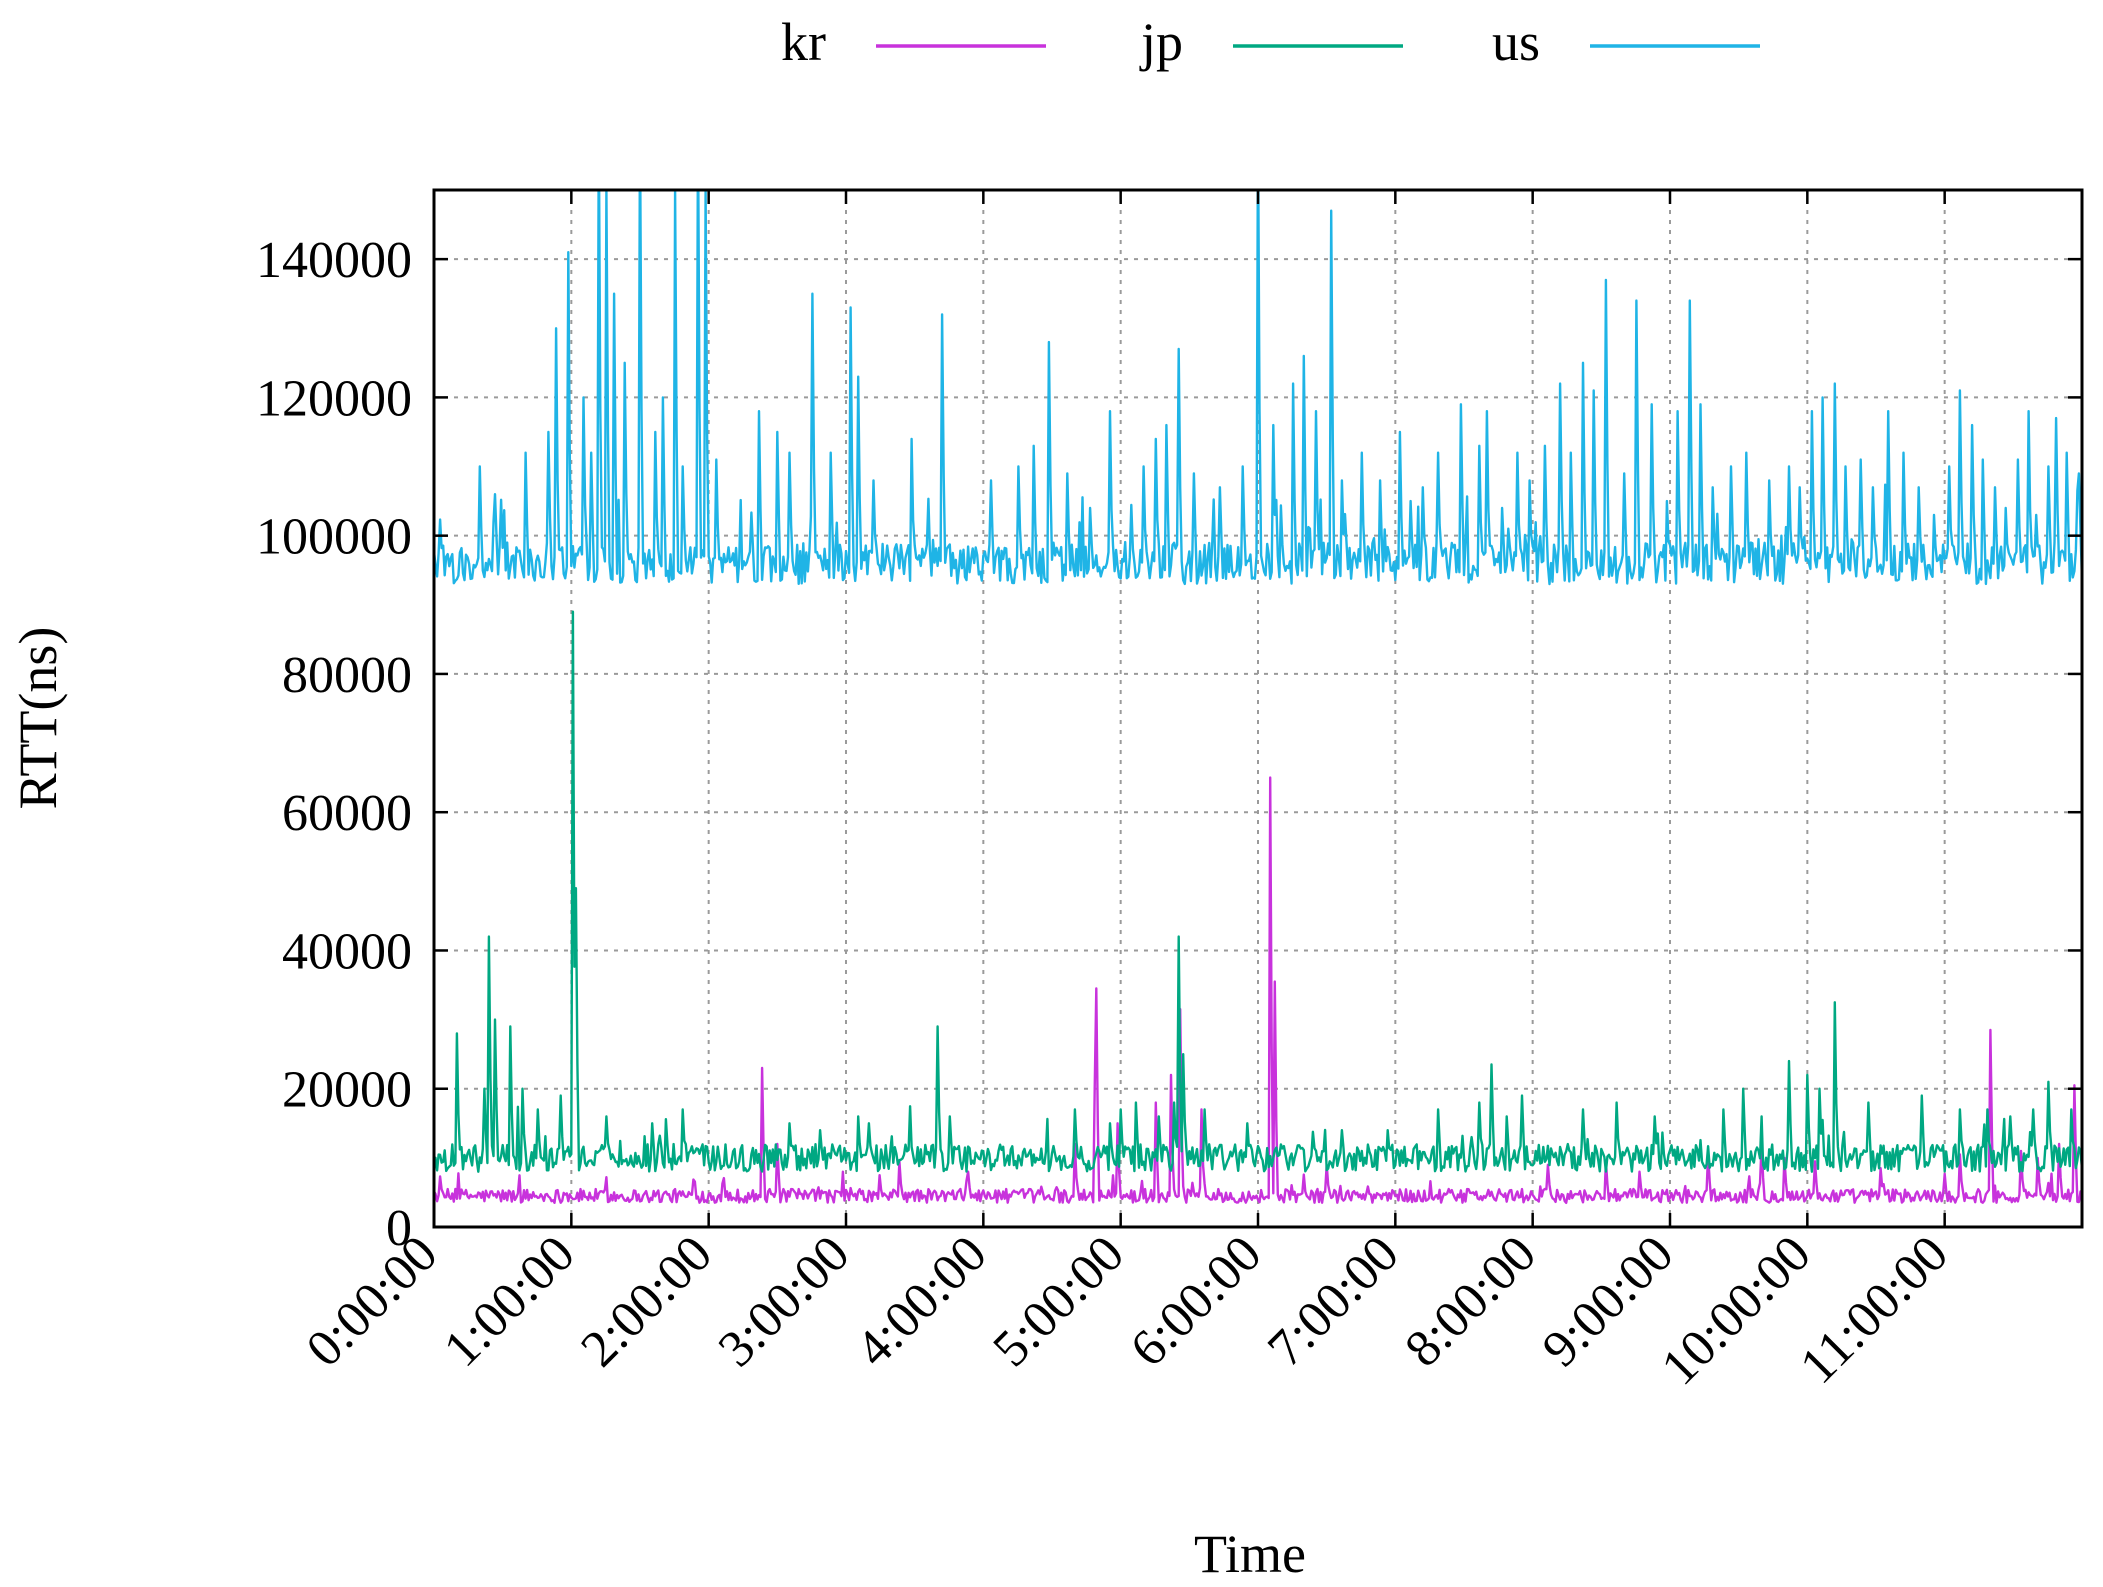 Image resolution: width=2103 pixels, height=1587 pixels. I want to click on legend-item-kr: kr, so click(913, 42).